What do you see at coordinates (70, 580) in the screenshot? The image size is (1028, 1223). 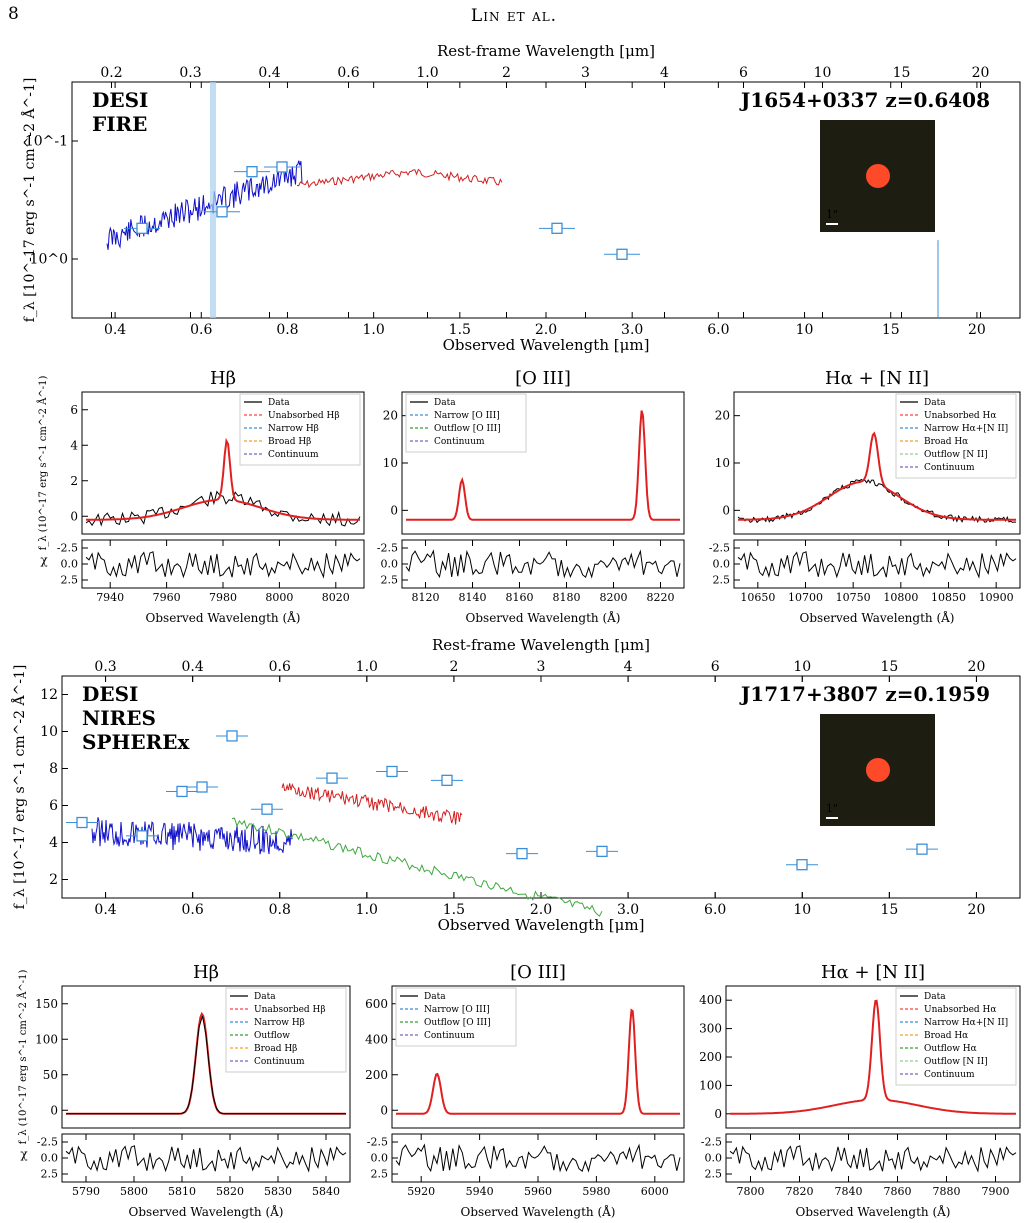 I see `panel1-hbeta-chi-axis-label: 2.5` at bounding box center [70, 580].